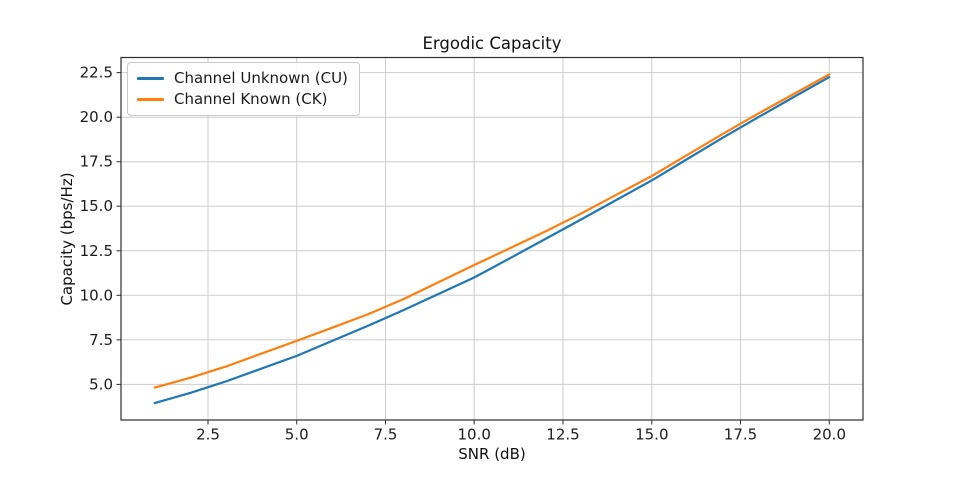 The image size is (960, 480). I want to click on x-tick-label: 7.5, so click(386, 435).